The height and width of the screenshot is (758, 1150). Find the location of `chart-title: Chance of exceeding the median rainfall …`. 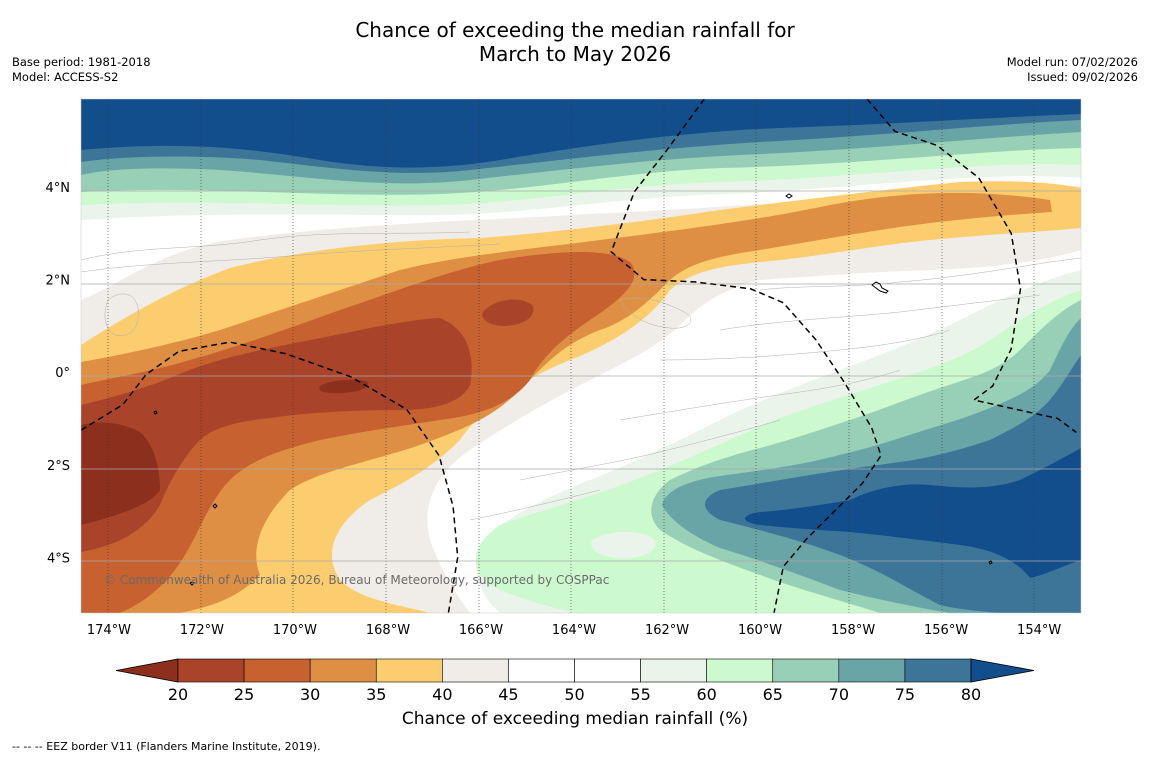

chart-title: Chance of exceeding the median rainfall … is located at coordinates (575, 42).